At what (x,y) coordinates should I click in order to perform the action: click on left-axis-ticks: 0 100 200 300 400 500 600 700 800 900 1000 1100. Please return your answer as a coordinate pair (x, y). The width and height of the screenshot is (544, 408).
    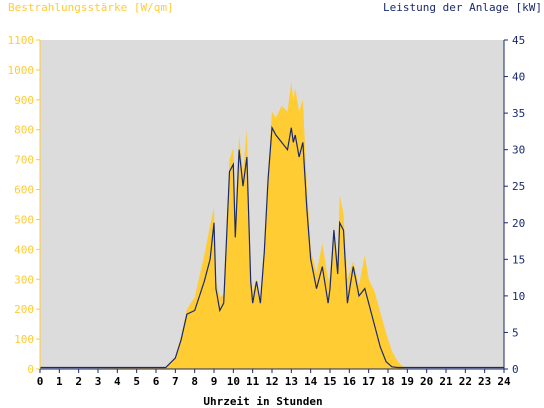
    Looking at the image, I should click on (24, 205).